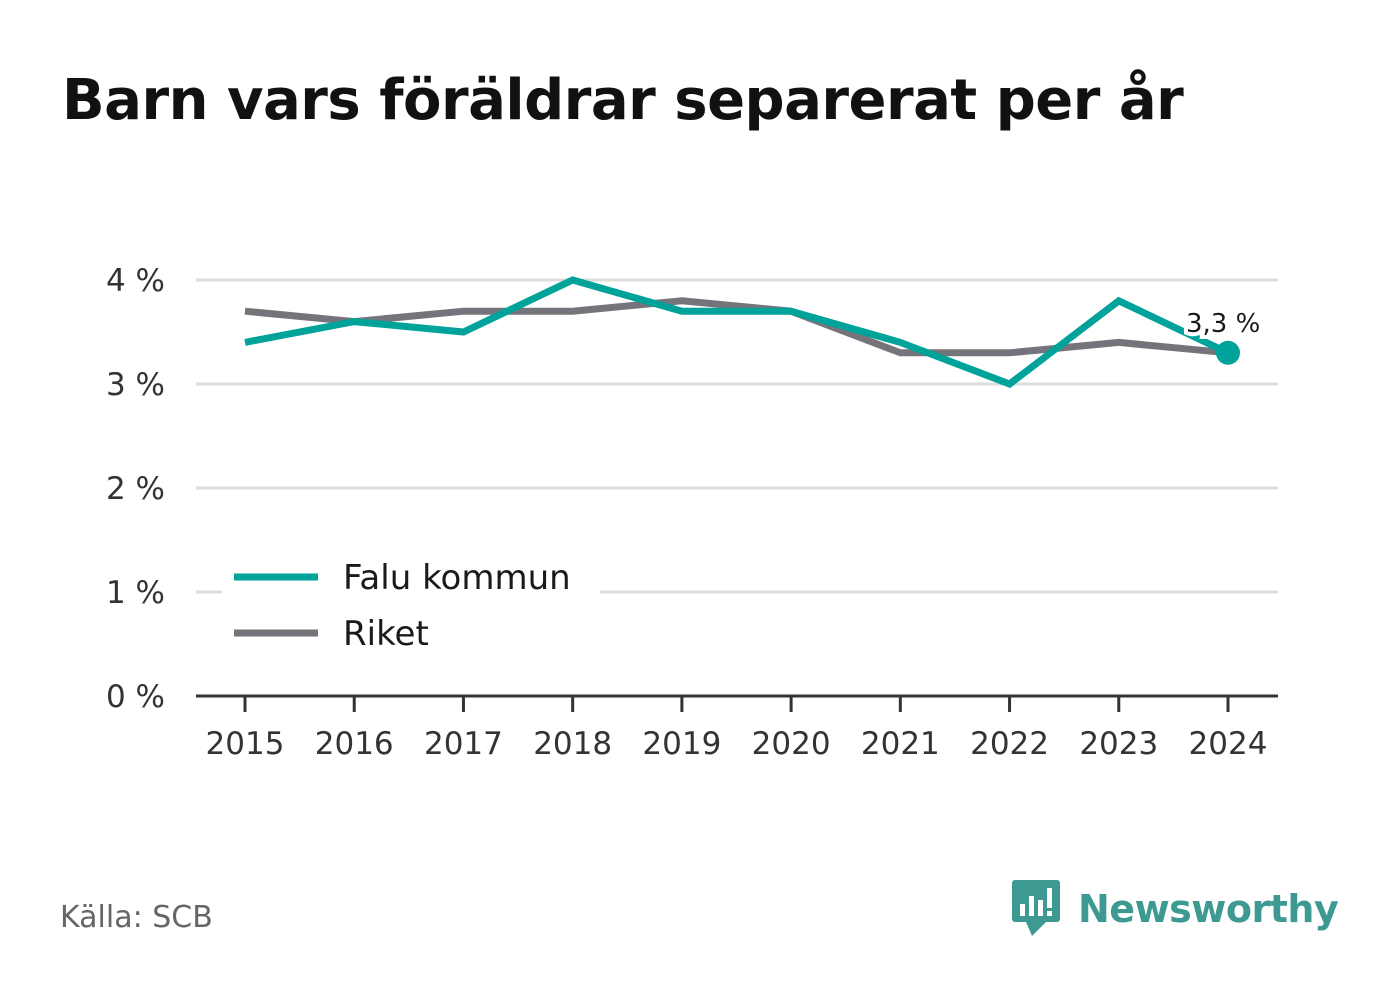  I want to click on brand-name: Newsworthy, so click(1208, 909).